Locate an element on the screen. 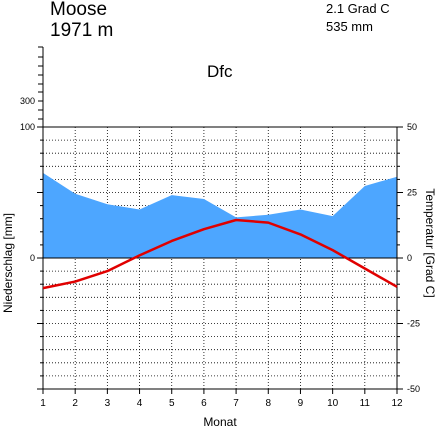 Image resolution: width=437 pixels, height=430 pixels. upper-precipitation-ticks: 300 is located at coordinates (31, 83).